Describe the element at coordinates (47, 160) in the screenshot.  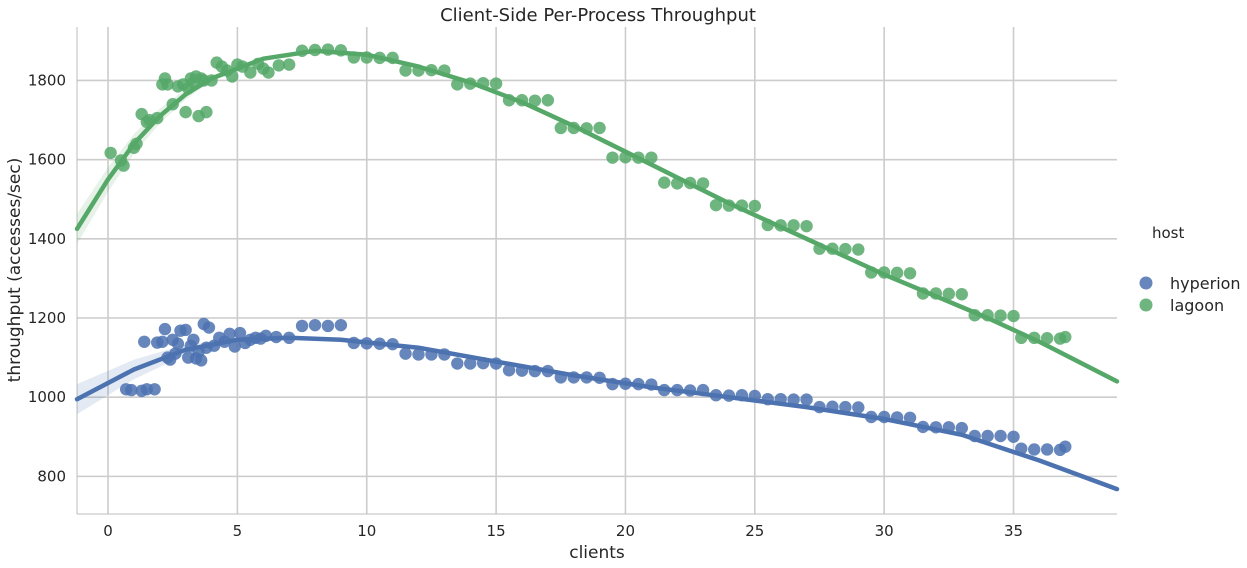
I see `y-tick-label: 1600` at that location.